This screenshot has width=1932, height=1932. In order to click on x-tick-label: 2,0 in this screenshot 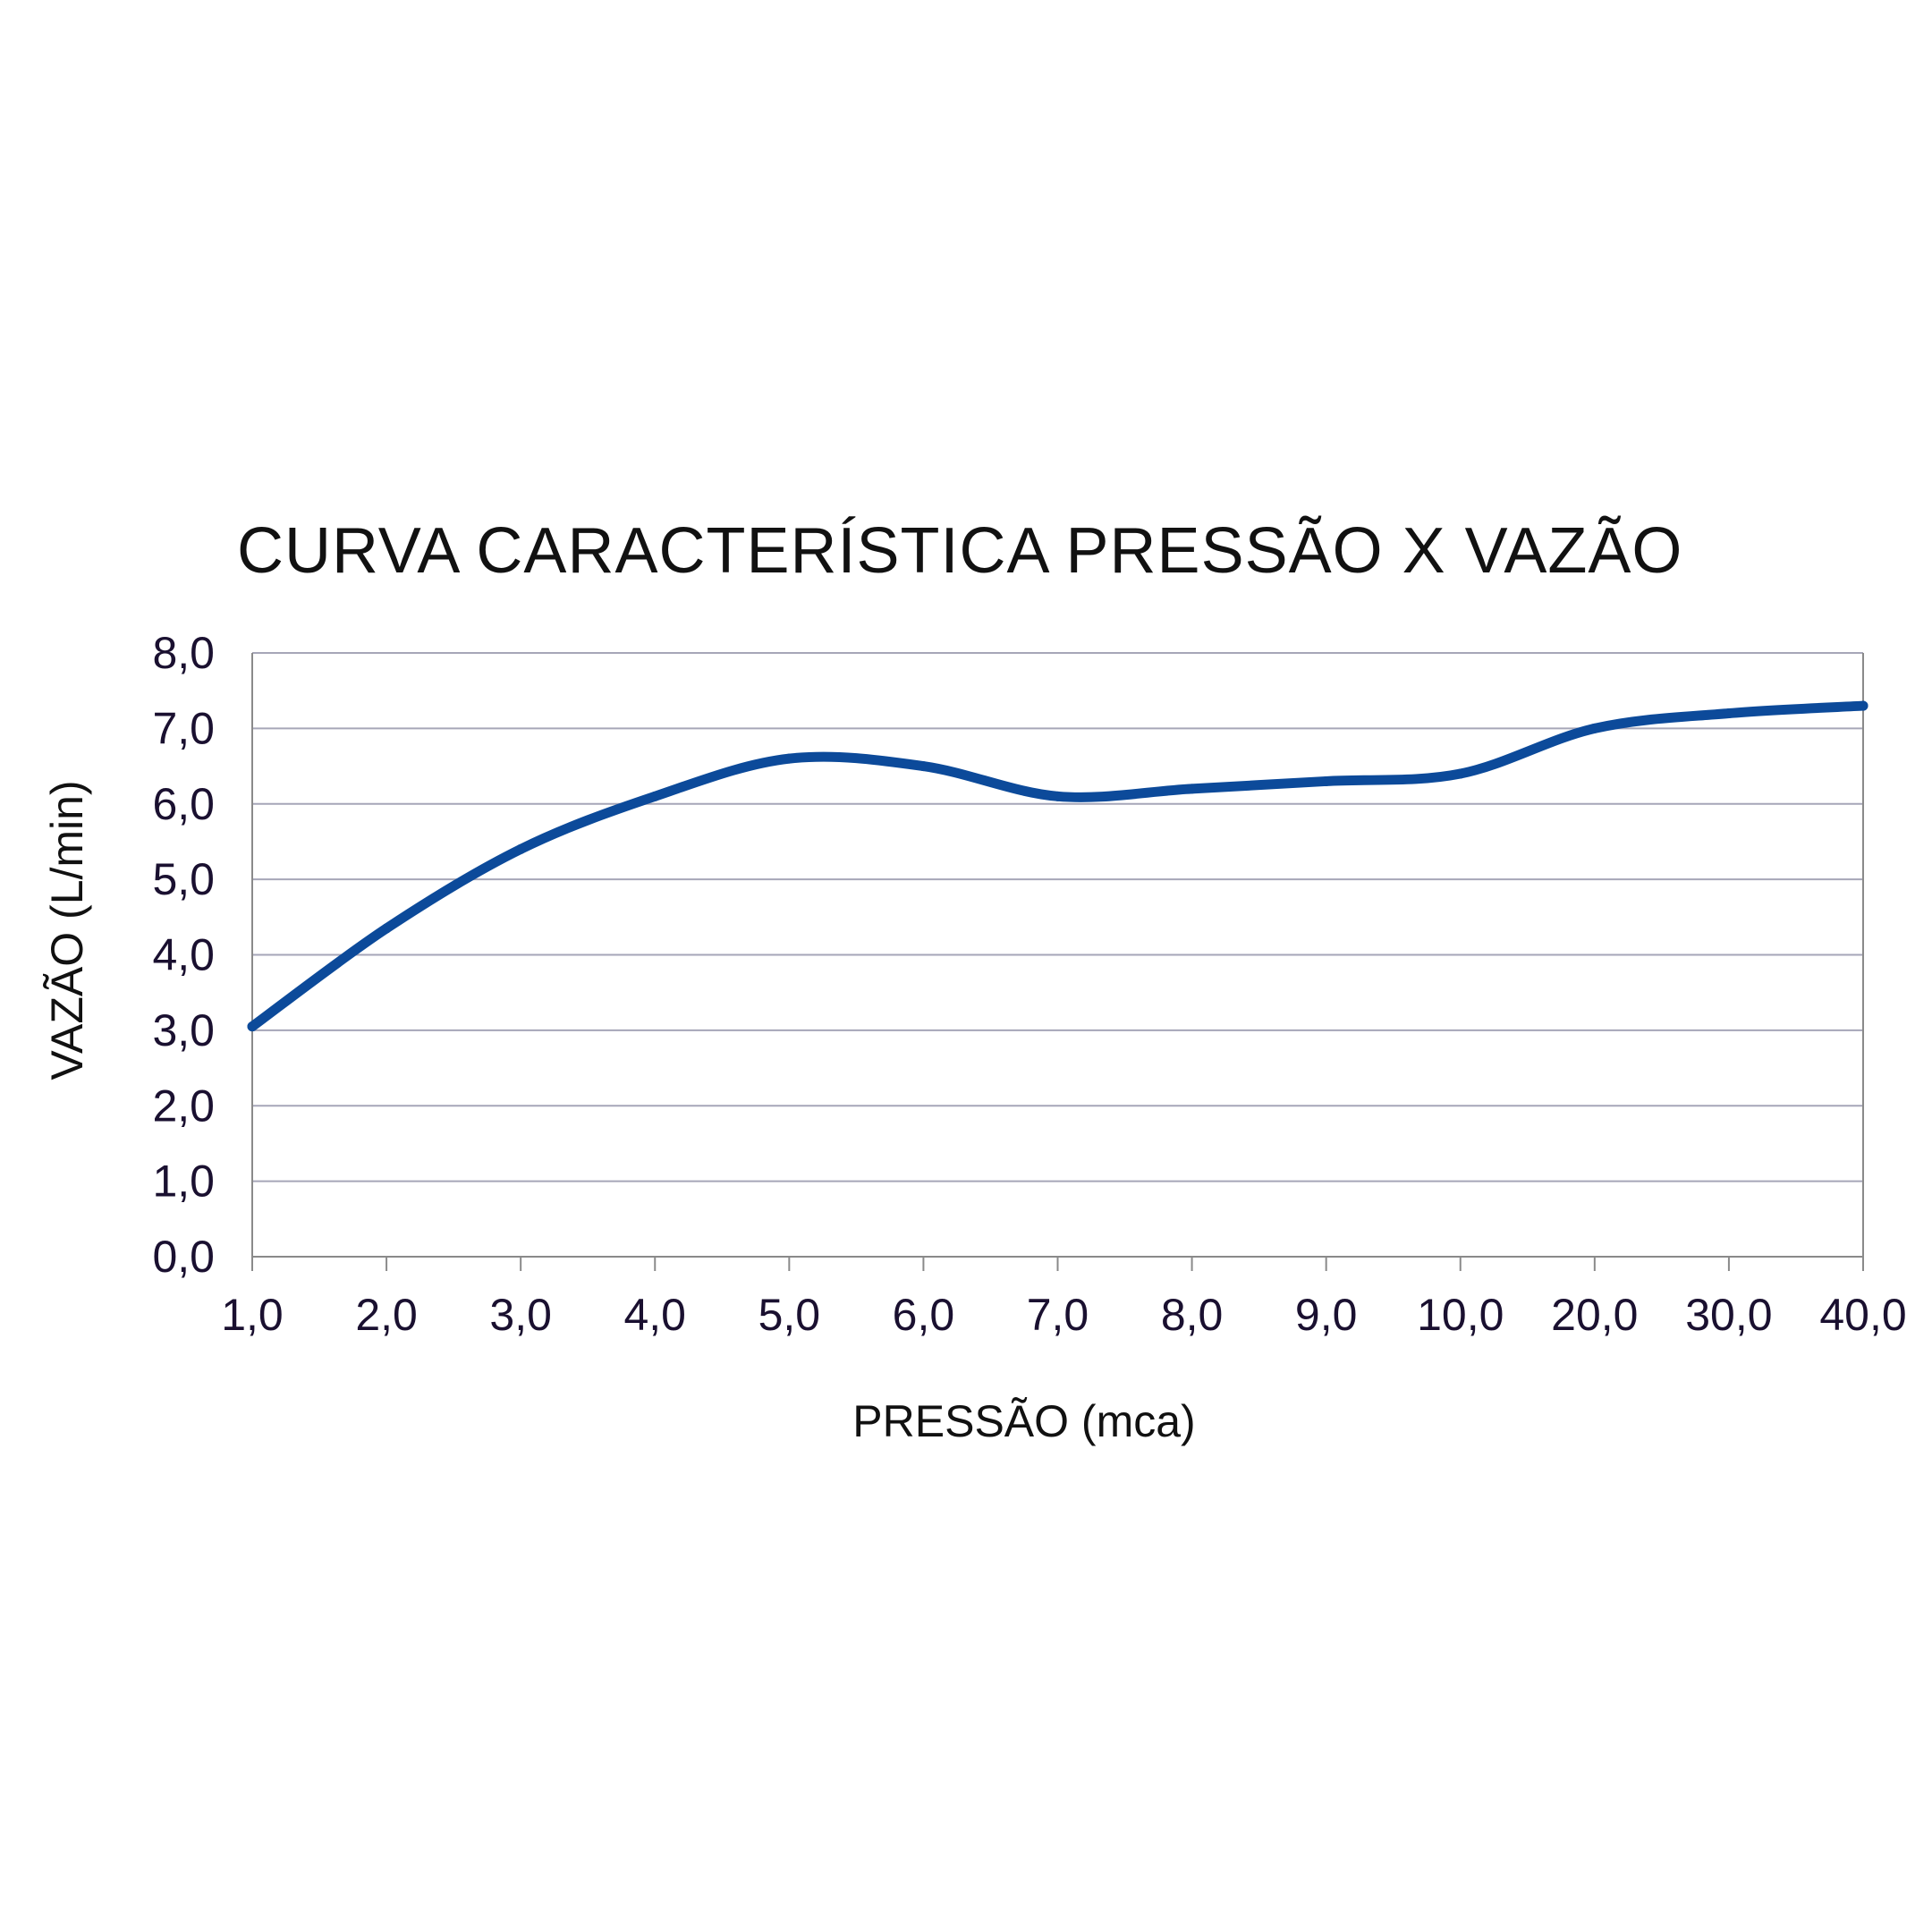, I will do `click(386, 1315)`.